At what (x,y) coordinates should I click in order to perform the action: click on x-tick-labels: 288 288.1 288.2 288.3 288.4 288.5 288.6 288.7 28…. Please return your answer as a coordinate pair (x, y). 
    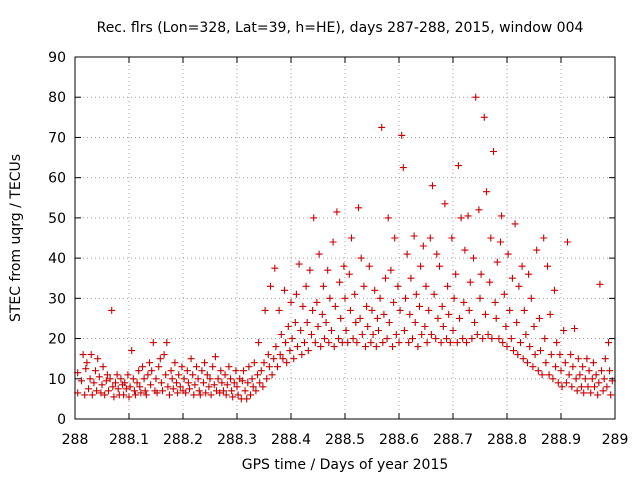
    Looking at the image, I should click on (345, 440).